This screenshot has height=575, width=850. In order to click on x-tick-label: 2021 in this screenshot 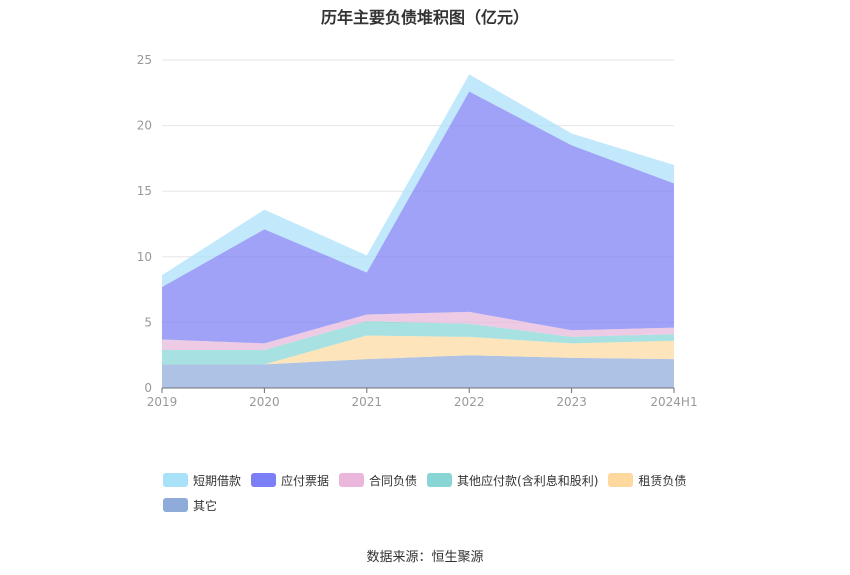, I will do `click(367, 402)`.